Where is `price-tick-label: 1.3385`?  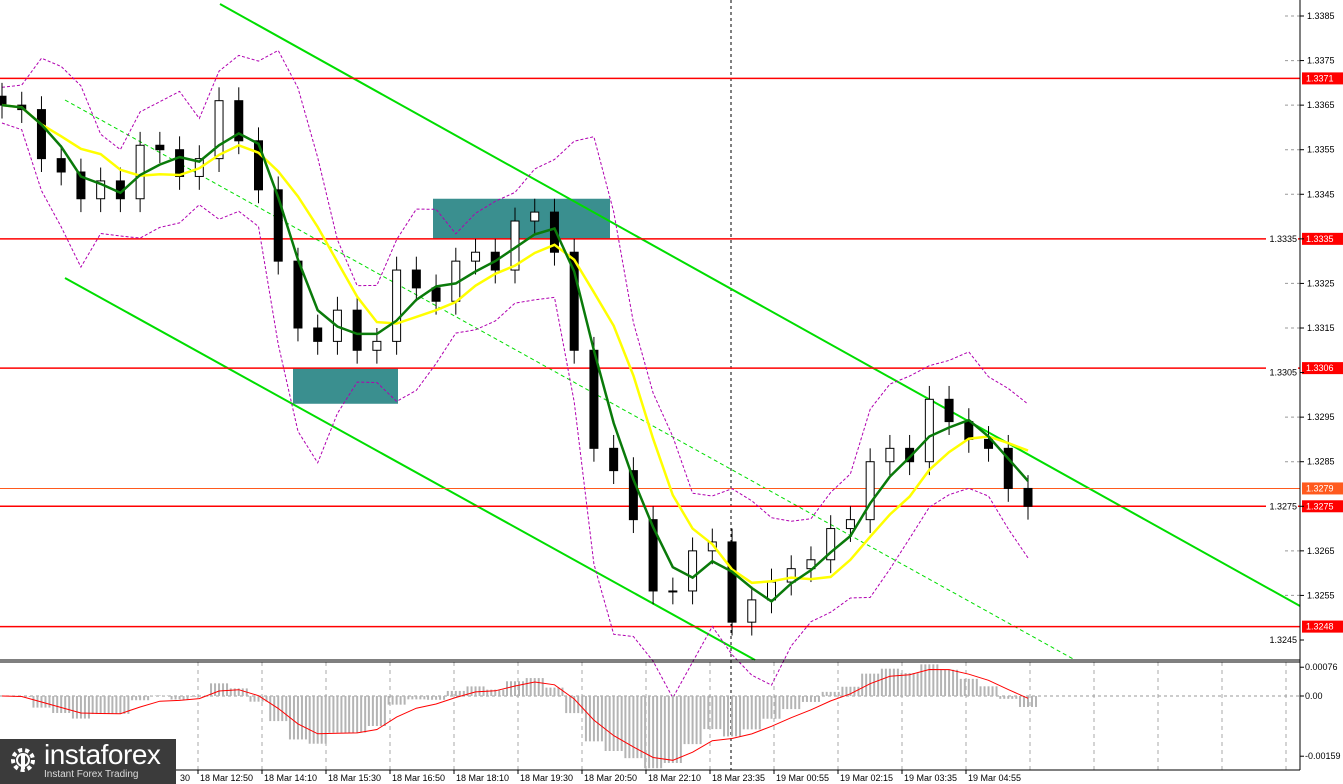
price-tick-label: 1.3385 is located at coordinates (1321, 16).